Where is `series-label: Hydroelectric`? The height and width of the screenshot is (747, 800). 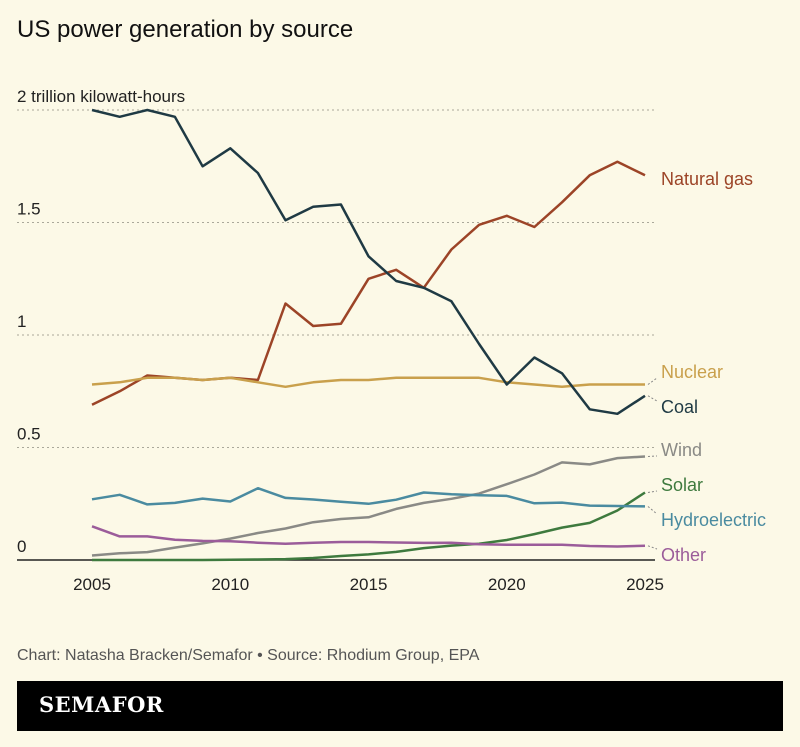 series-label: Hydroelectric is located at coordinates (713, 520).